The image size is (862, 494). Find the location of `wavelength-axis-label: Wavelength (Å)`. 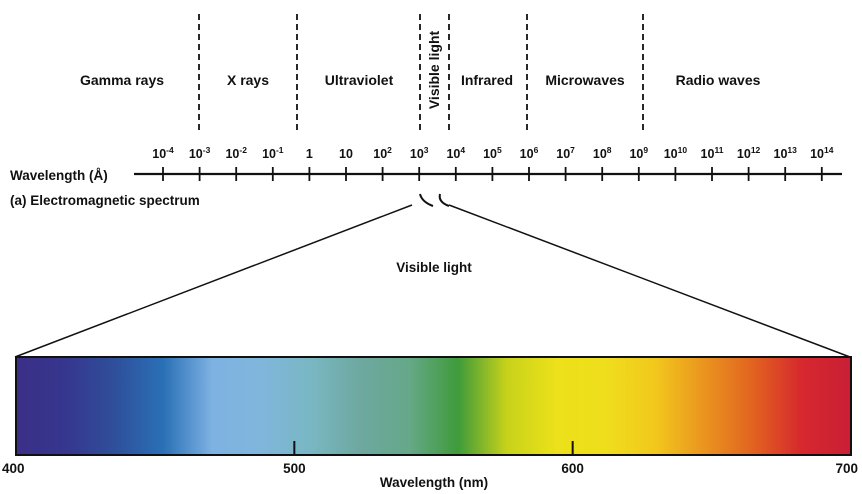

wavelength-axis-label: Wavelength (Å) is located at coordinates (59, 175).